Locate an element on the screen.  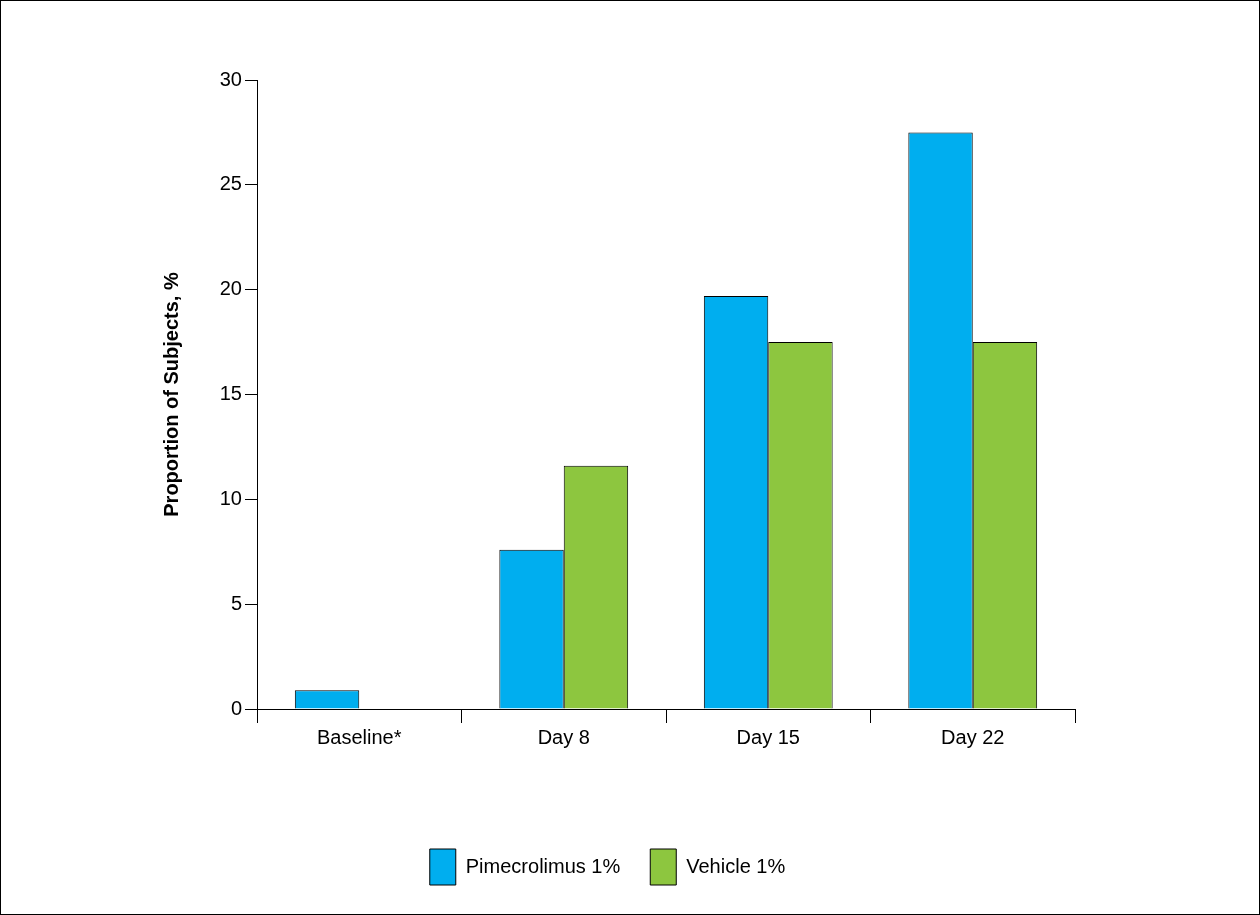
legend-label: Pimecrolimus 1% is located at coordinates (543, 865).